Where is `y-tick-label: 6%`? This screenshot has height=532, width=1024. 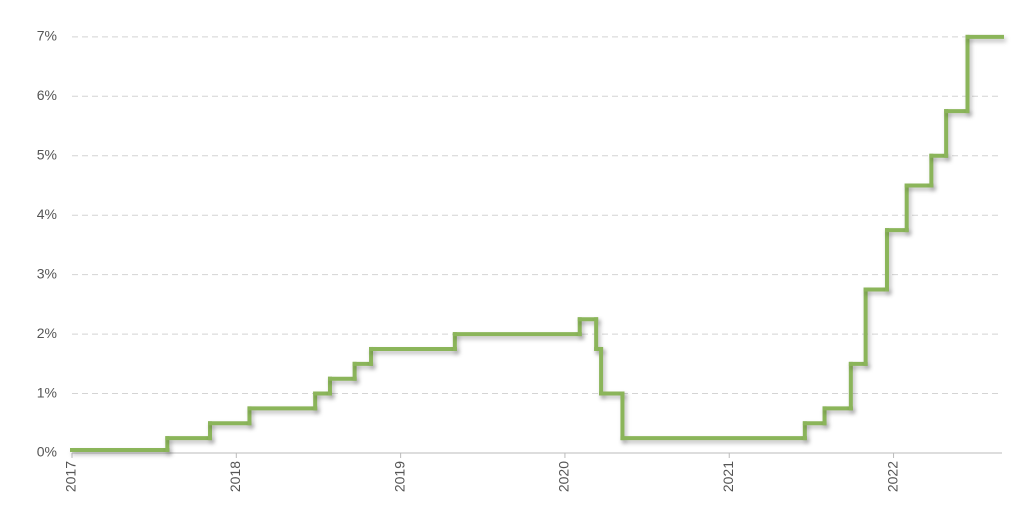
y-tick-label: 6% is located at coordinates (47, 95).